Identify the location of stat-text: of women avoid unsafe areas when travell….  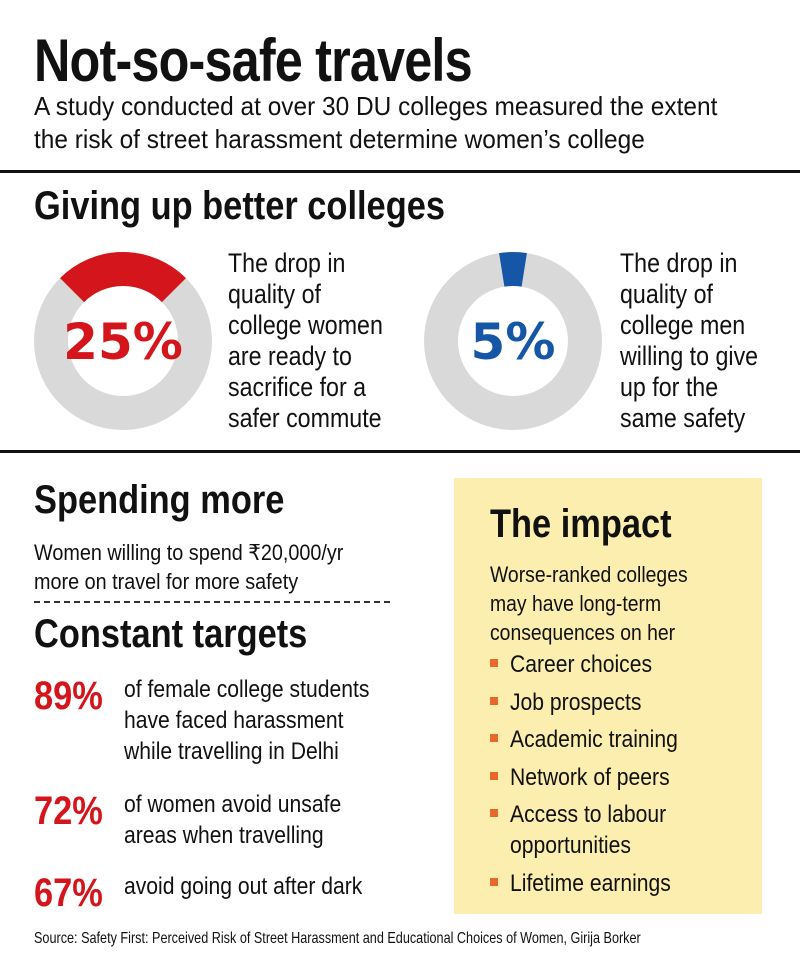
(232, 820).